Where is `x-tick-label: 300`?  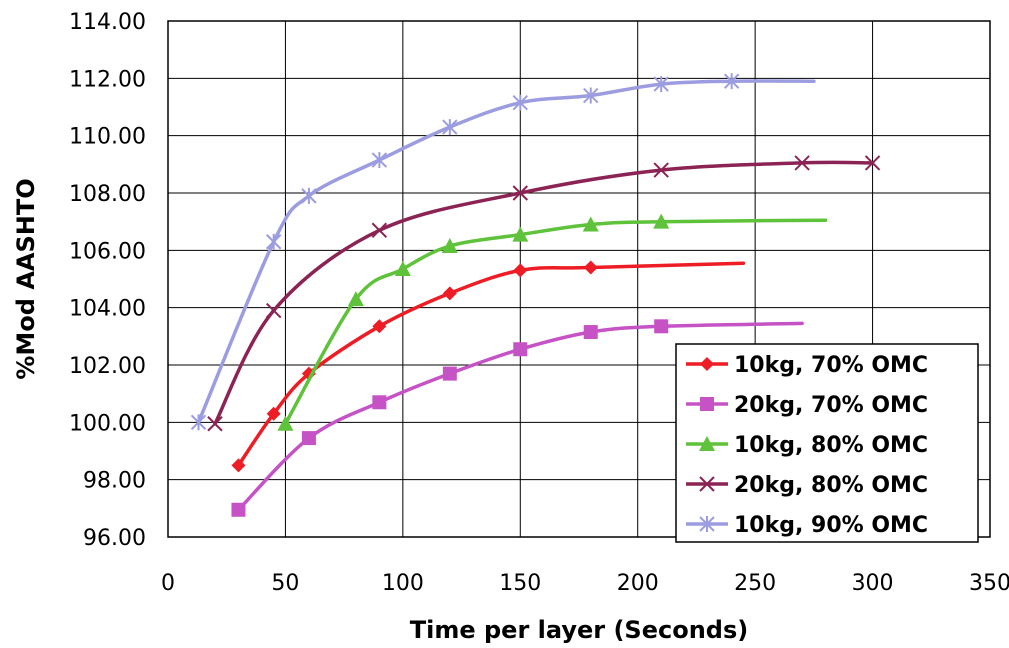 x-tick-label: 300 is located at coordinates (873, 583).